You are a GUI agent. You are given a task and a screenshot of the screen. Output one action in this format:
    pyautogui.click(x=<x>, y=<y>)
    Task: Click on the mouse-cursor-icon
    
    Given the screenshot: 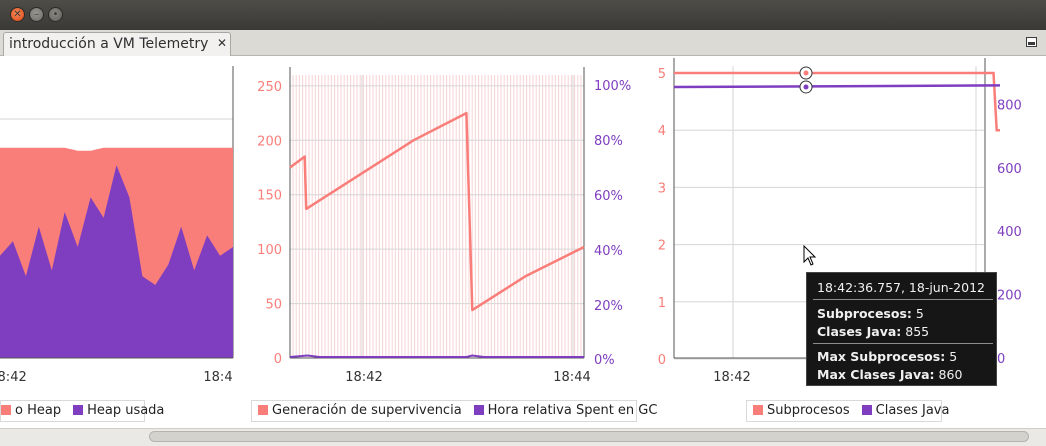 What is the action you would take?
    pyautogui.click(x=810, y=255)
    